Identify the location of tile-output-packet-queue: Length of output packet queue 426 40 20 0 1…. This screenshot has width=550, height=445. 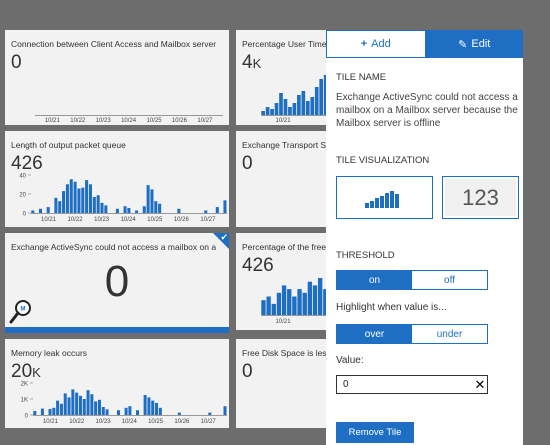
(117, 179).